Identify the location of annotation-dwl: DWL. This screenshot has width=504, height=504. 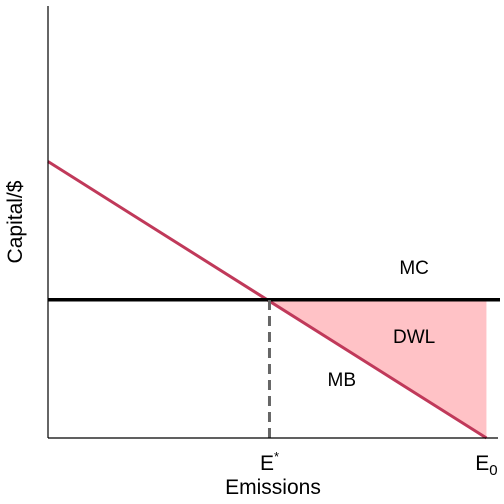
(414, 337).